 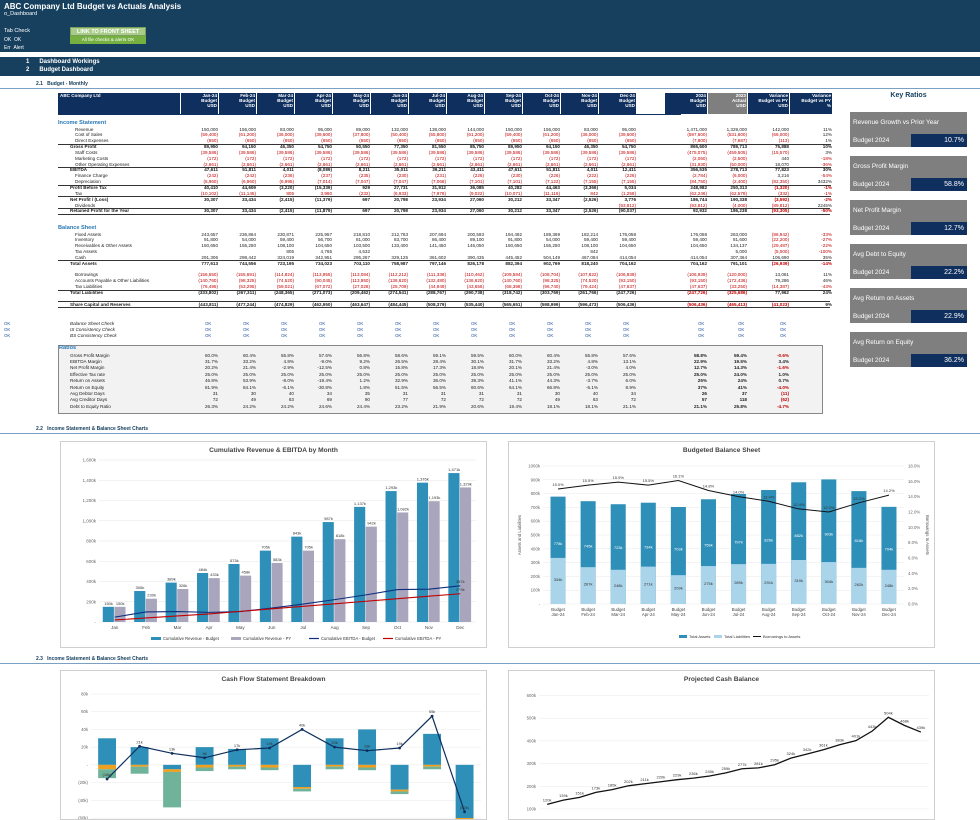 I want to click on ratio-summary: (62), so click(x=784, y=400).